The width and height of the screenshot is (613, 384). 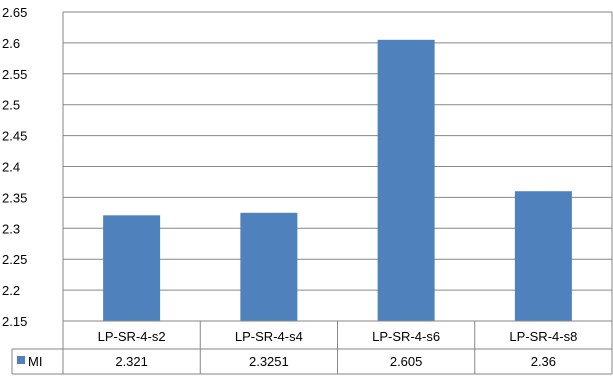 I want to click on legend-swatch, so click(x=21, y=360).